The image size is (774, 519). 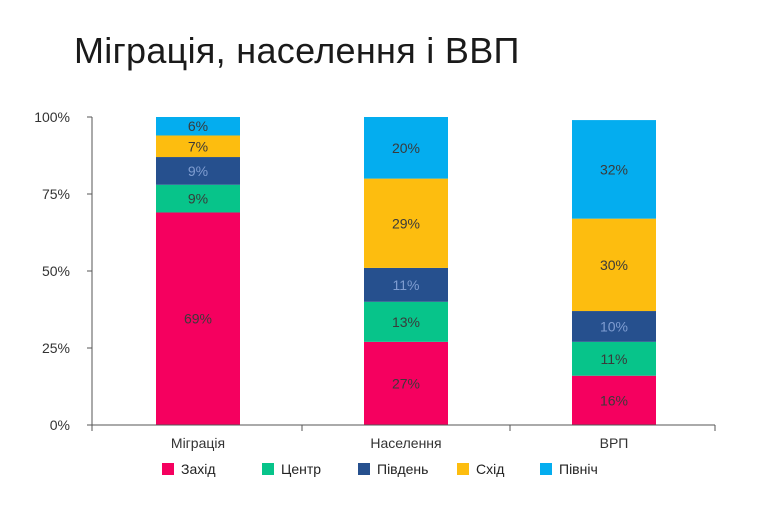 I want to click on data-label: 27%, so click(x=406, y=383).